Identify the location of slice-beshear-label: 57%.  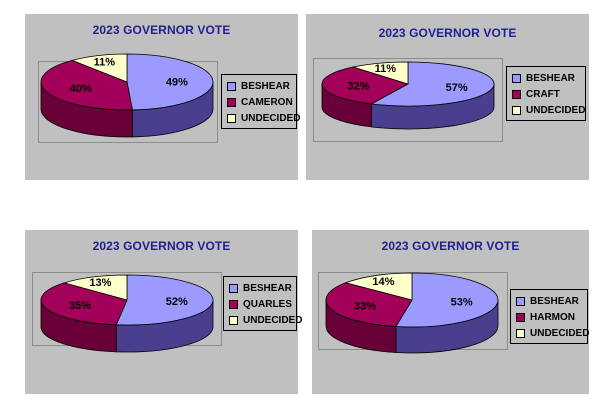
(457, 88).